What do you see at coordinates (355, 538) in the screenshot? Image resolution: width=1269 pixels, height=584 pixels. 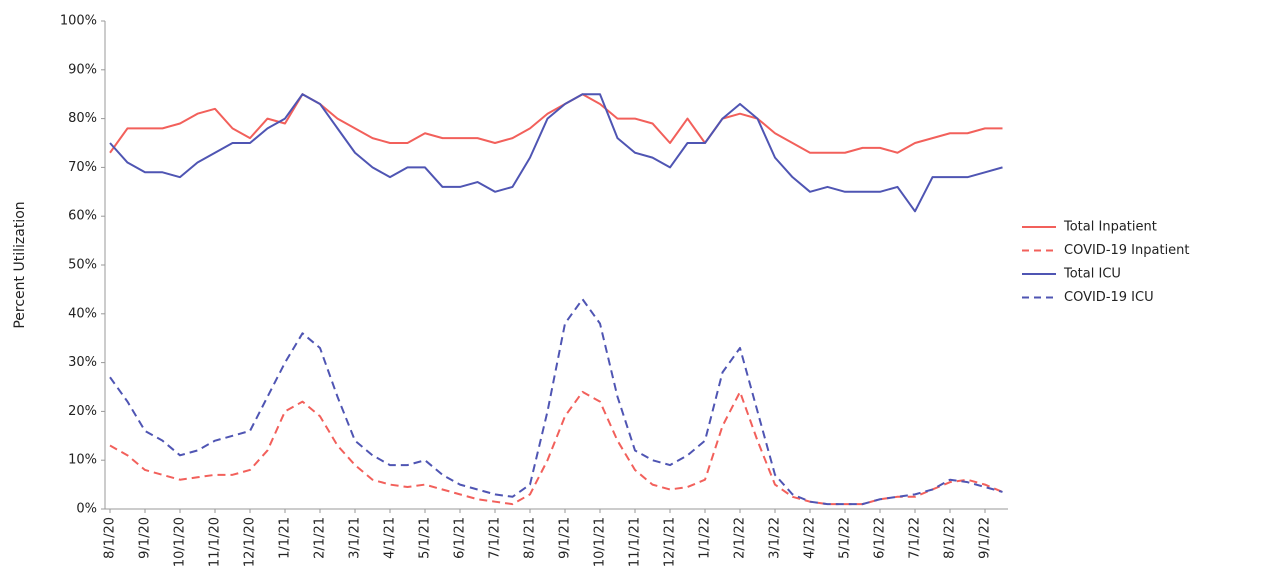 I see `x-tick-label: 3/1/21` at bounding box center [355, 538].